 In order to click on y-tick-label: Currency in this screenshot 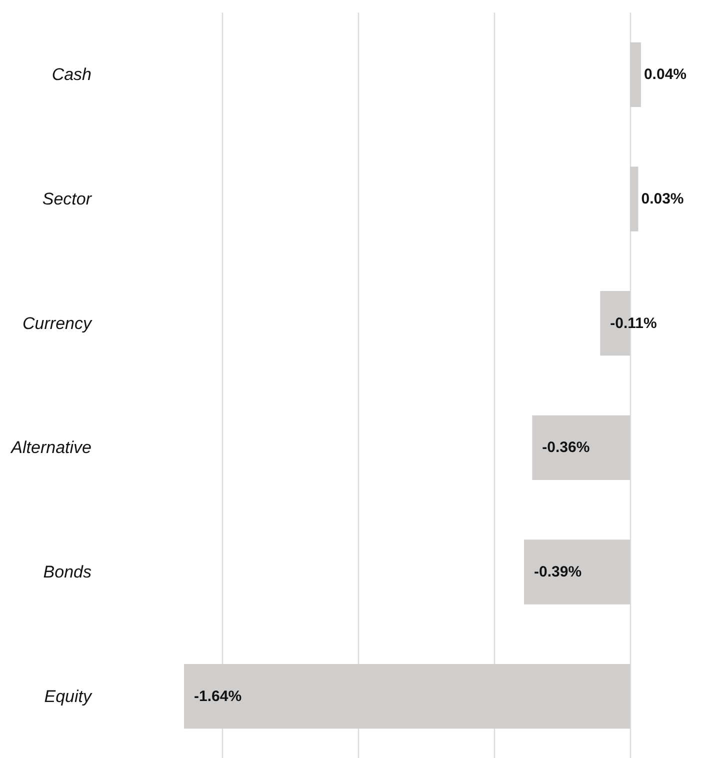, I will do `click(57, 323)`.